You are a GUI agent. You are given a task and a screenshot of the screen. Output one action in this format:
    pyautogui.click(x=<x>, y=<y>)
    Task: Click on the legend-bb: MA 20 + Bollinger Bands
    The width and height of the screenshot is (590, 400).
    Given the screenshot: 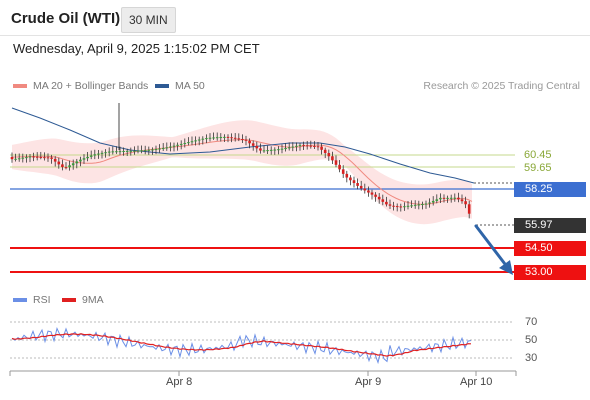 What is the action you would take?
    pyautogui.click(x=80, y=86)
    